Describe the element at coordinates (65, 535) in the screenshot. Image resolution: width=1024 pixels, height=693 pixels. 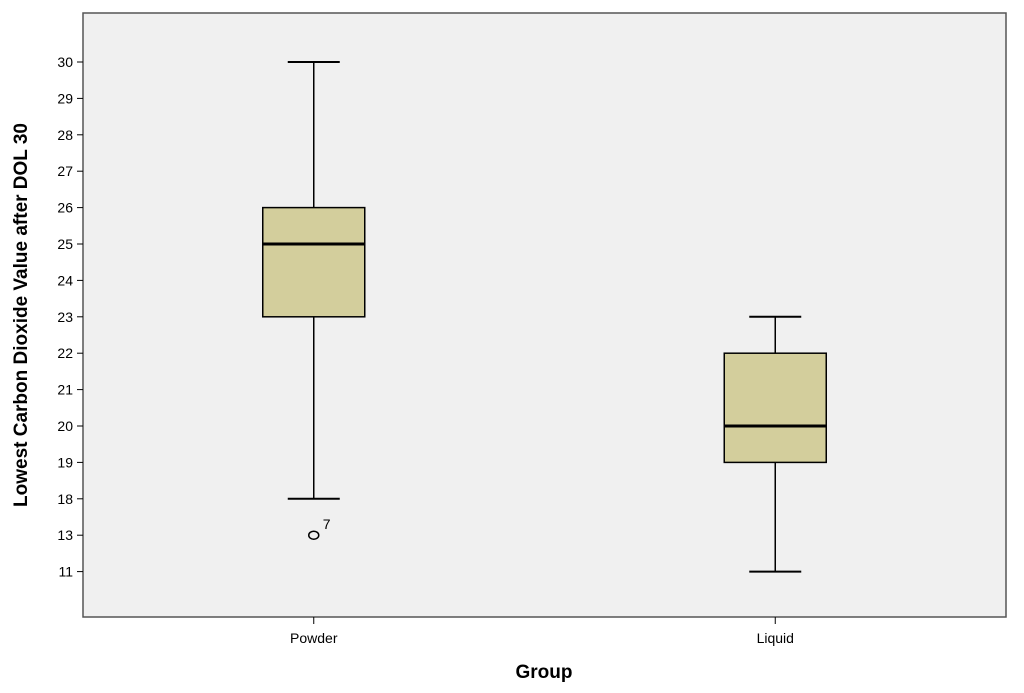
I see `y-tick-label: 13` at that location.